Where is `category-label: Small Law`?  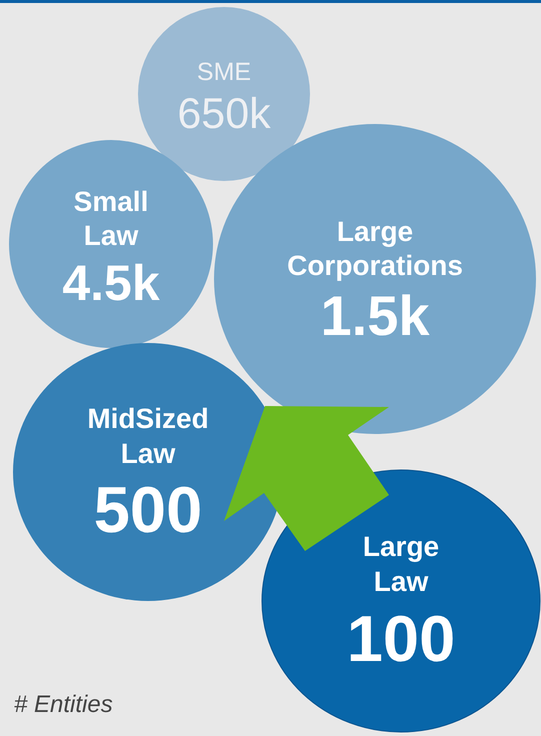
category-label: Small Law is located at coordinates (111, 218).